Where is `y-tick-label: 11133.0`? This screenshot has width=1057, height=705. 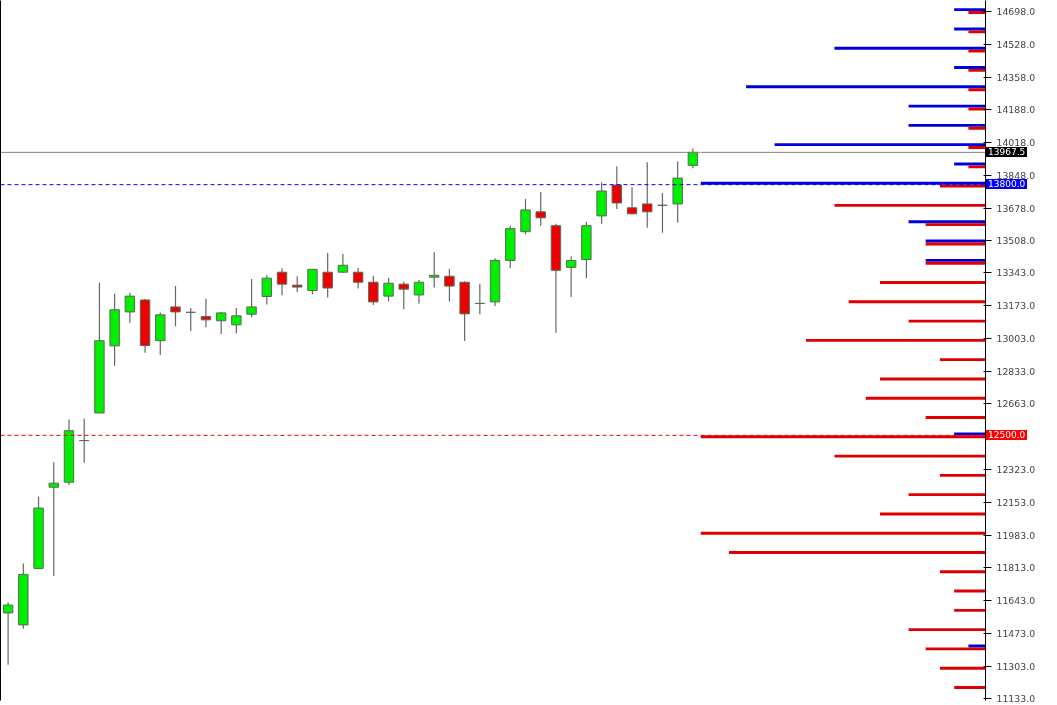
y-tick-label: 11133.0 is located at coordinates (1016, 699).